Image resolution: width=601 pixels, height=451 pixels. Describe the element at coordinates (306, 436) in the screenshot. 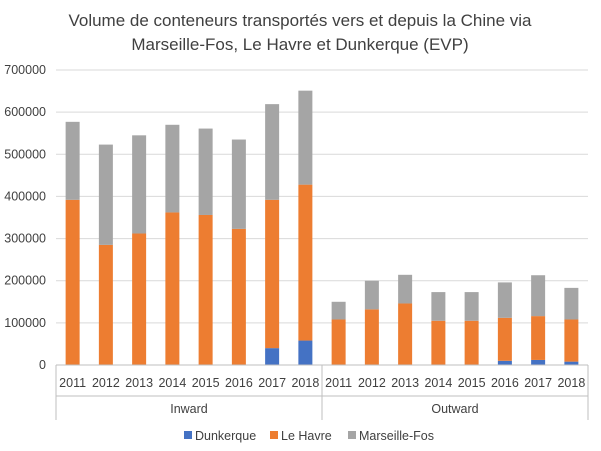

I see `legend-label: Le Havre` at that location.